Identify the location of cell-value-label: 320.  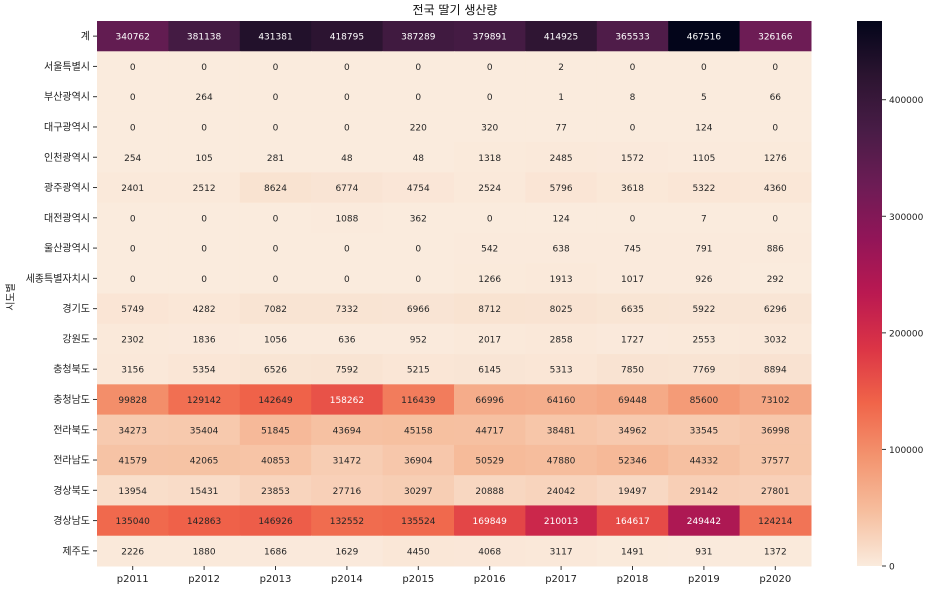
(489, 128).